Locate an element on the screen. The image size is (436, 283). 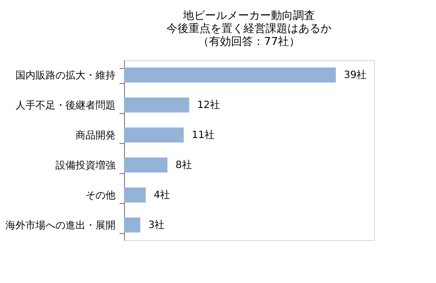
chart-title: 地ビールメーカー動向調査 is located at coordinates (248, 15).